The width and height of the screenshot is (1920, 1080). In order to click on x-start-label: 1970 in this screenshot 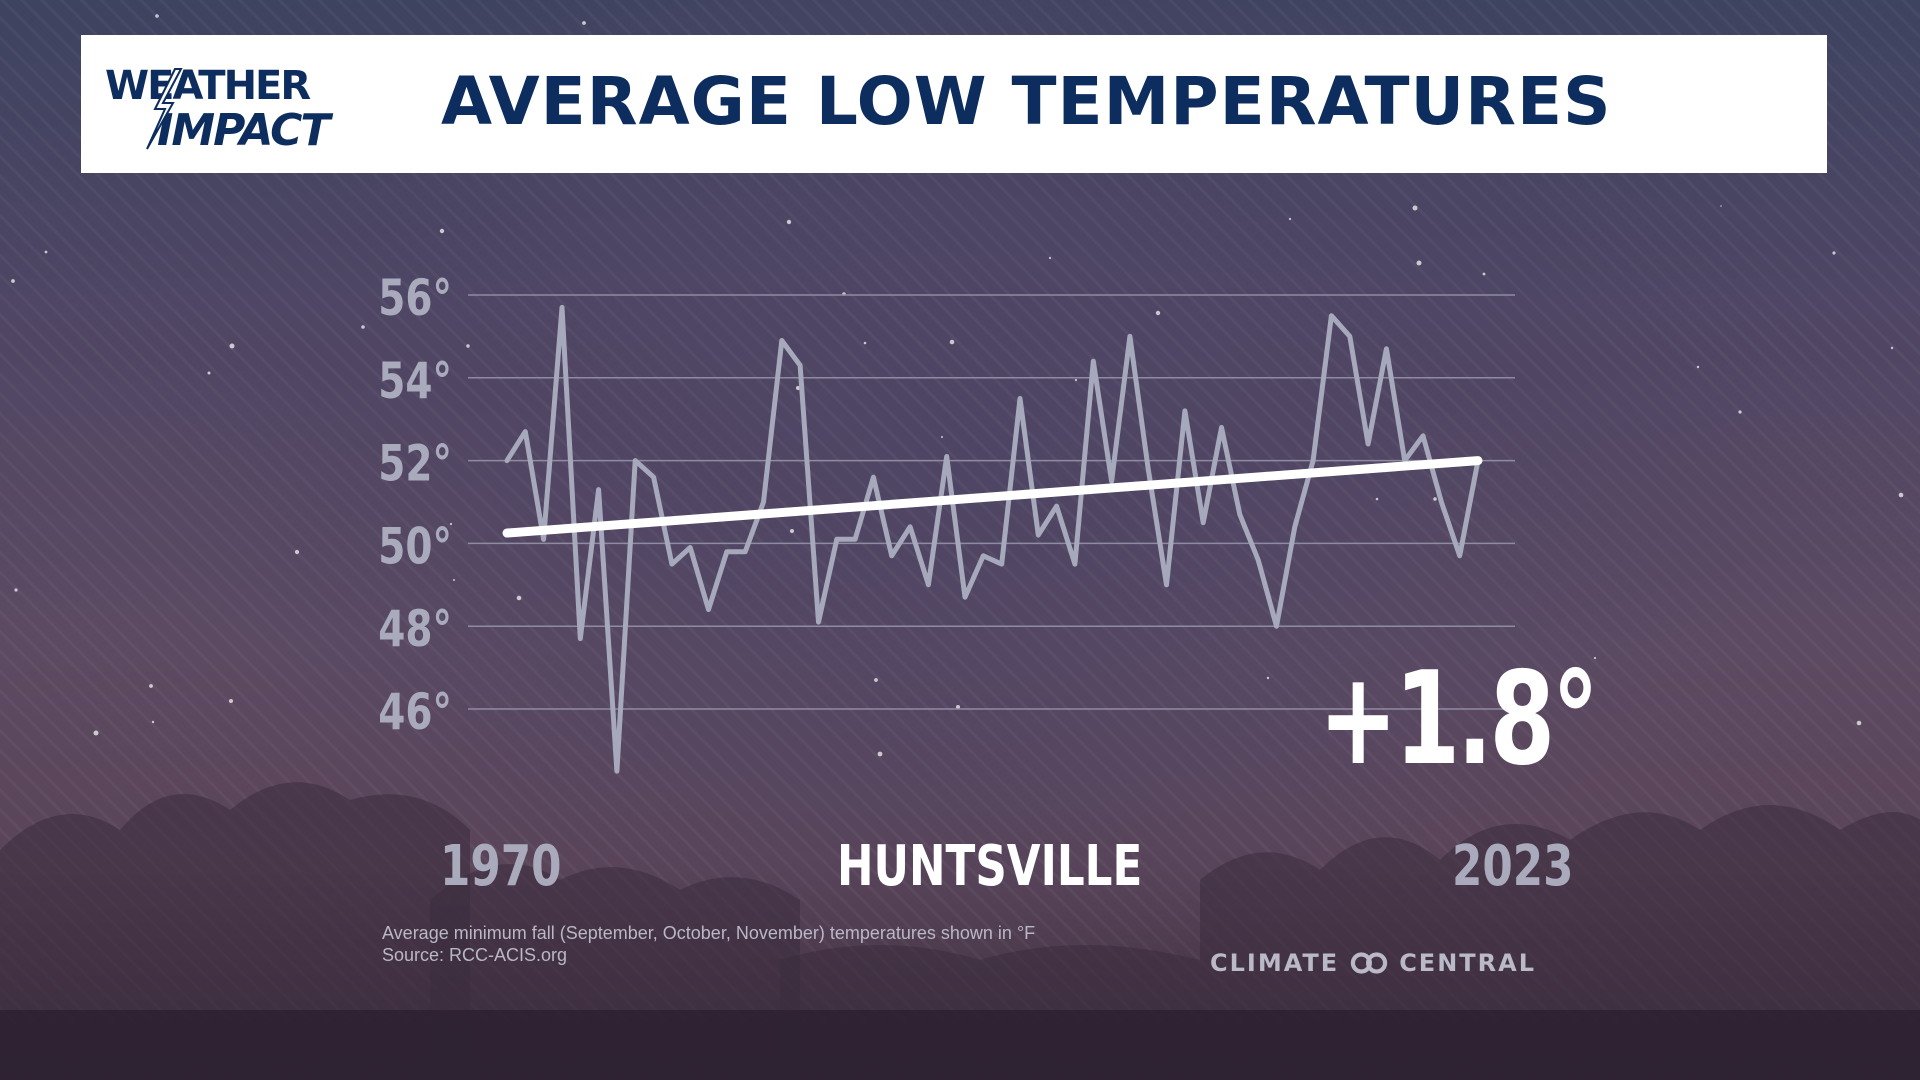, I will do `click(501, 866)`.